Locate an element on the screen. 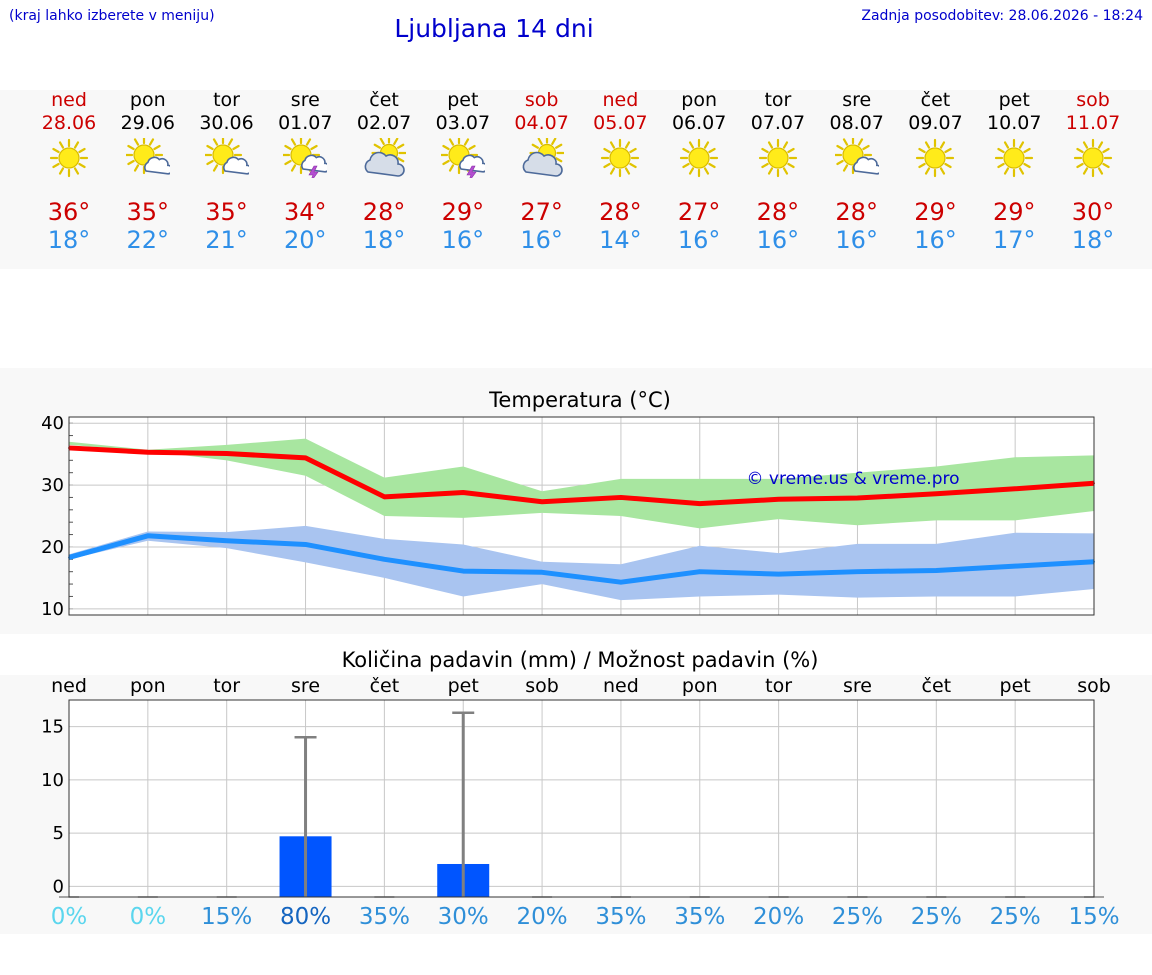 This screenshot has height=975, width=1152. day-date: 02.07 is located at coordinates (384, 123).